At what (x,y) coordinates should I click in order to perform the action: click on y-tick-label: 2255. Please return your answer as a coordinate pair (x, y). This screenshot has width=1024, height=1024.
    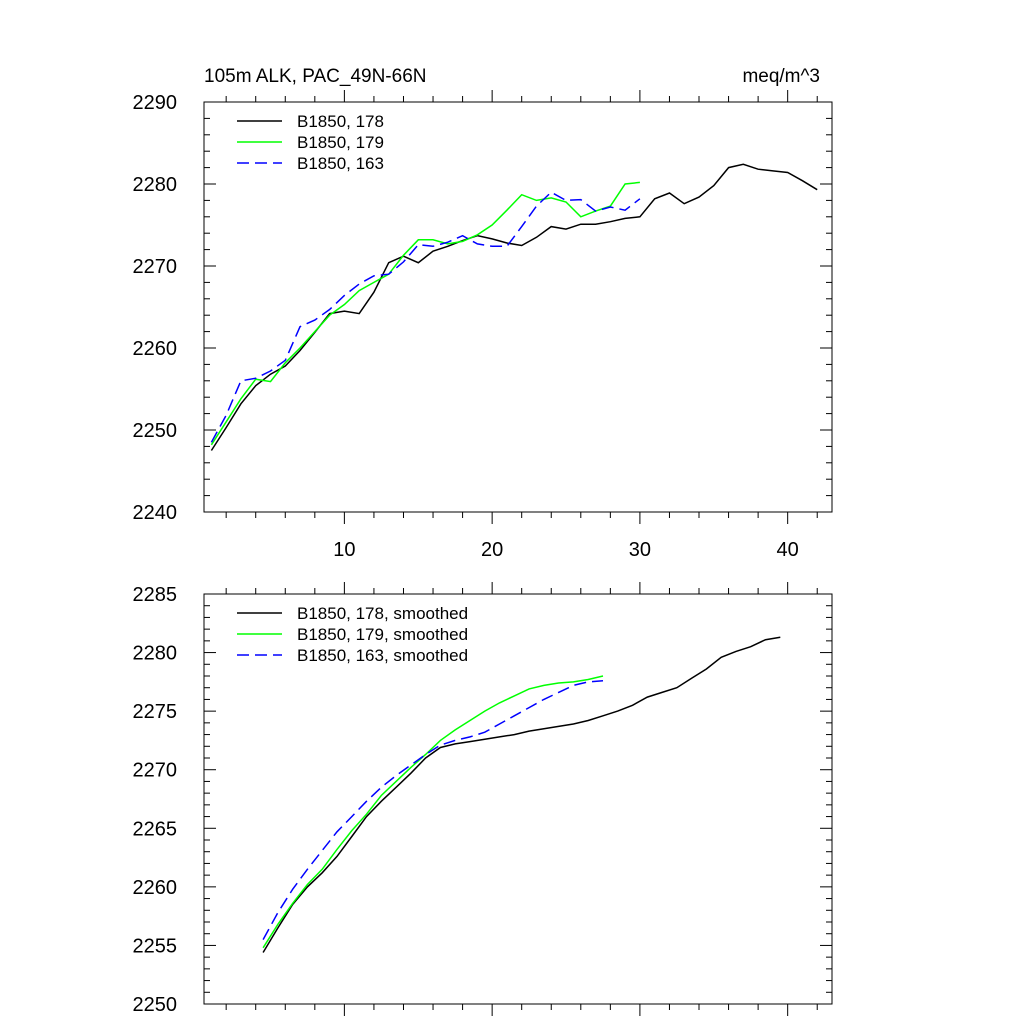
    Looking at the image, I should click on (155, 946).